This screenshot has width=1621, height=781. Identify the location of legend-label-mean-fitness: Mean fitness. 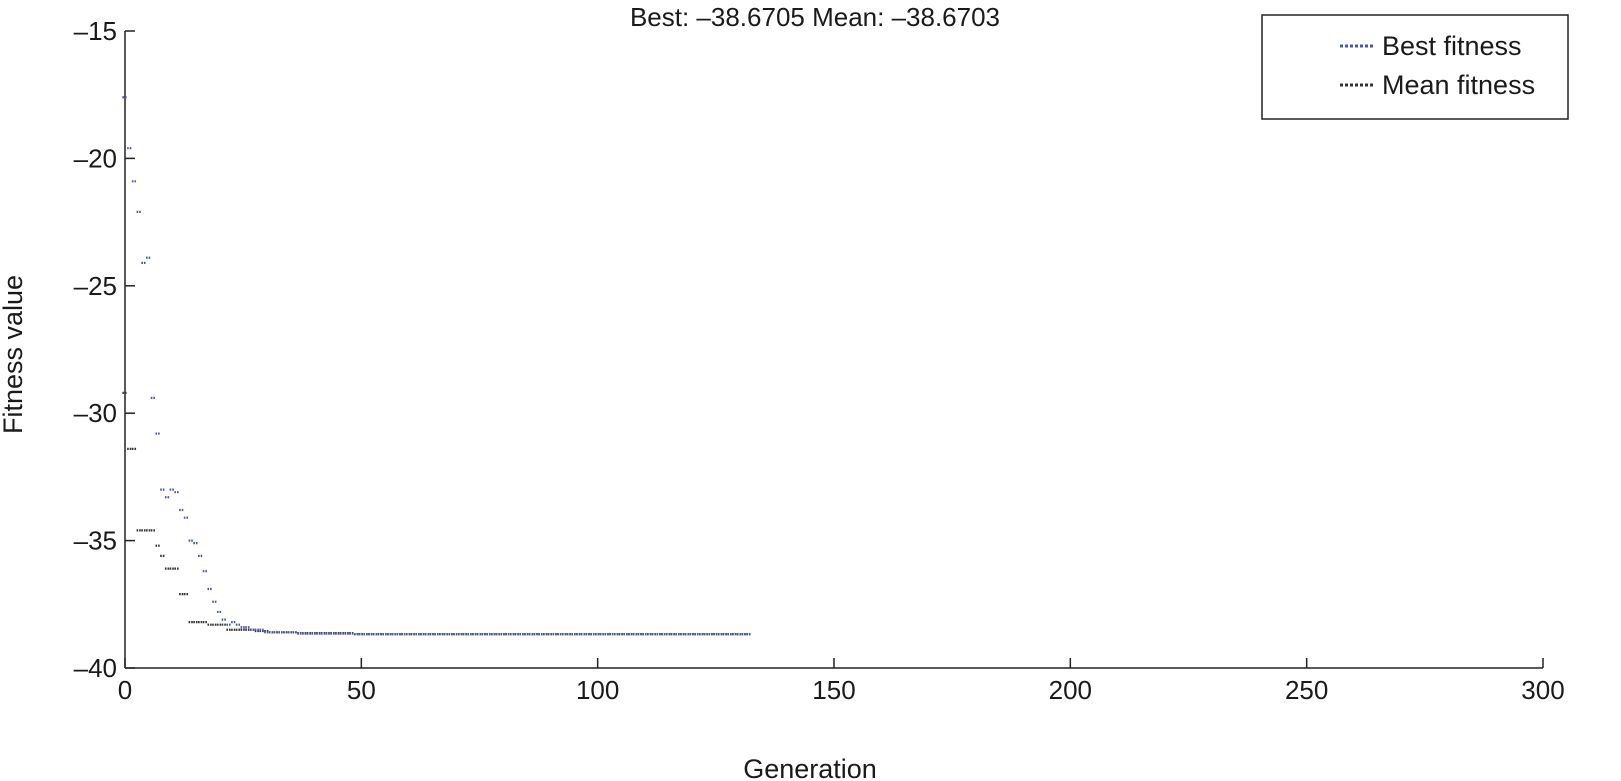
(1458, 85).